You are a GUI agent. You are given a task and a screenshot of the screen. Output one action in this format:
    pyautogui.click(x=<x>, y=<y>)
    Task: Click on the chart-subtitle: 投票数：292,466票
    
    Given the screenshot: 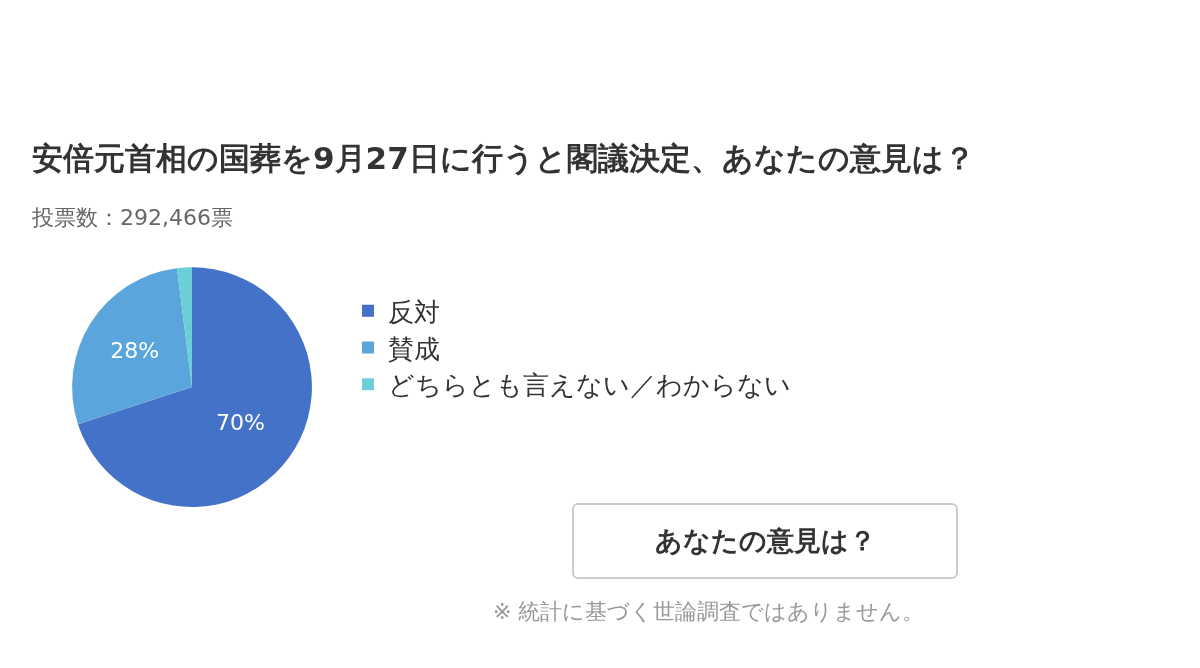 What is the action you would take?
    pyautogui.click(x=132, y=218)
    